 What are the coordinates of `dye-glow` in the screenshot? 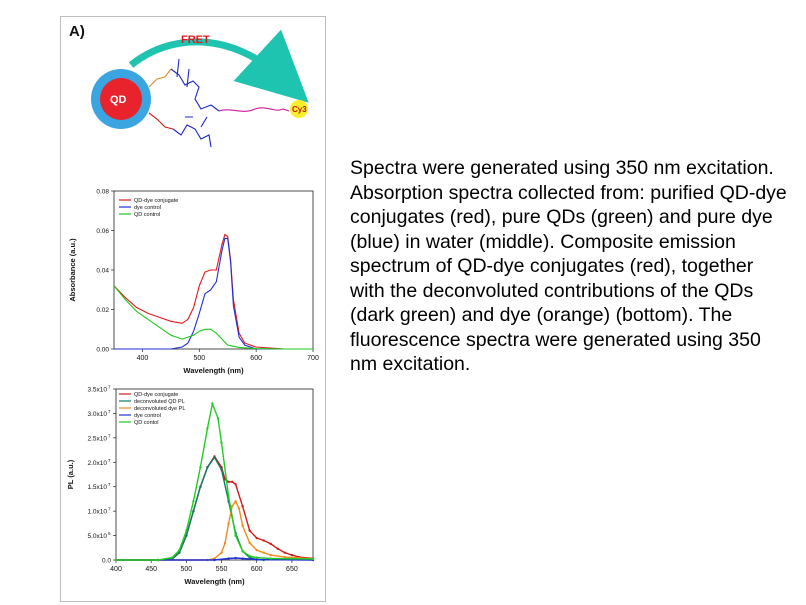 It's located at (299, 109).